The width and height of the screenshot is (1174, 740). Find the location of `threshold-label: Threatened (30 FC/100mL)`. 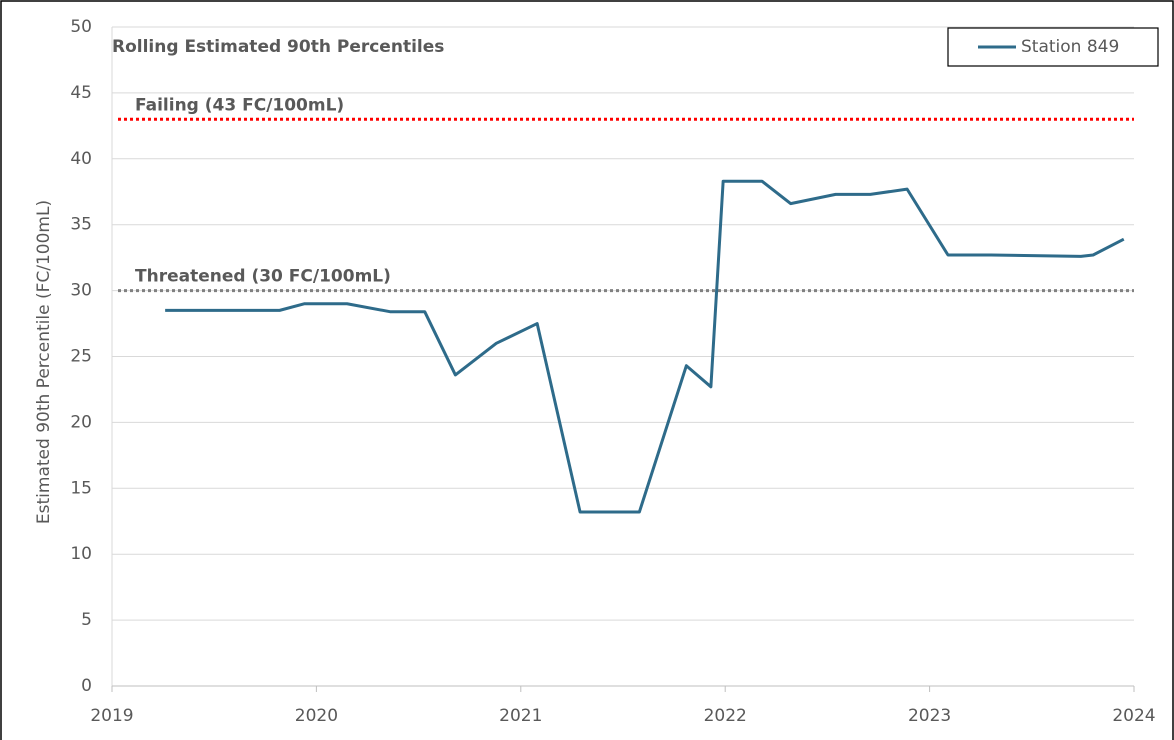

threshold-label: Threatened (30 FC/100mL) is located at coordinates (263, 277).